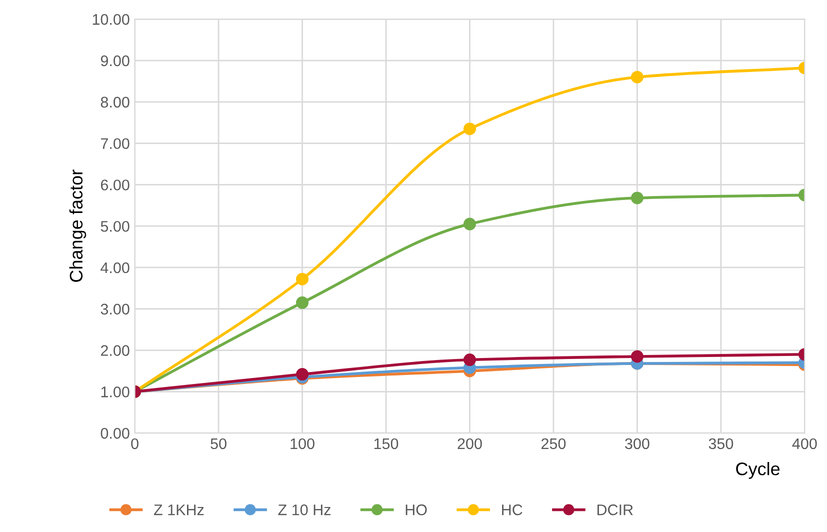 This screenshot has height=532, width=827. What do you see at coordinates (115, 60) in the screenshot?
I see `y-tick-label: 9.00` at bounding box center [115, 60].